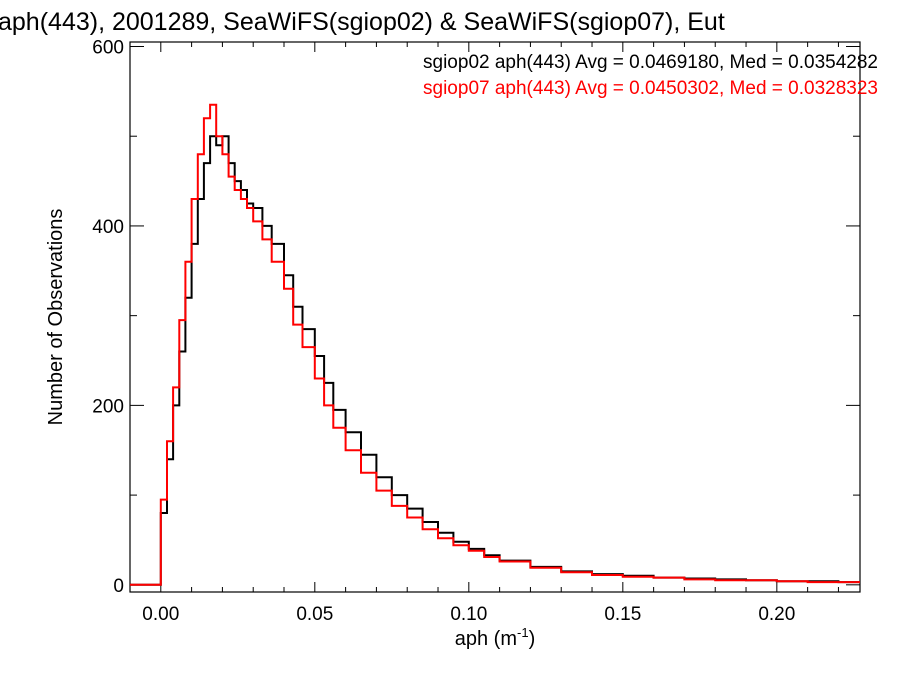 This screenshot has height=675, width=900. Describe the element at coordinates (118, 586) in the screenshot. I see `y-tick-label: 0` at that location.